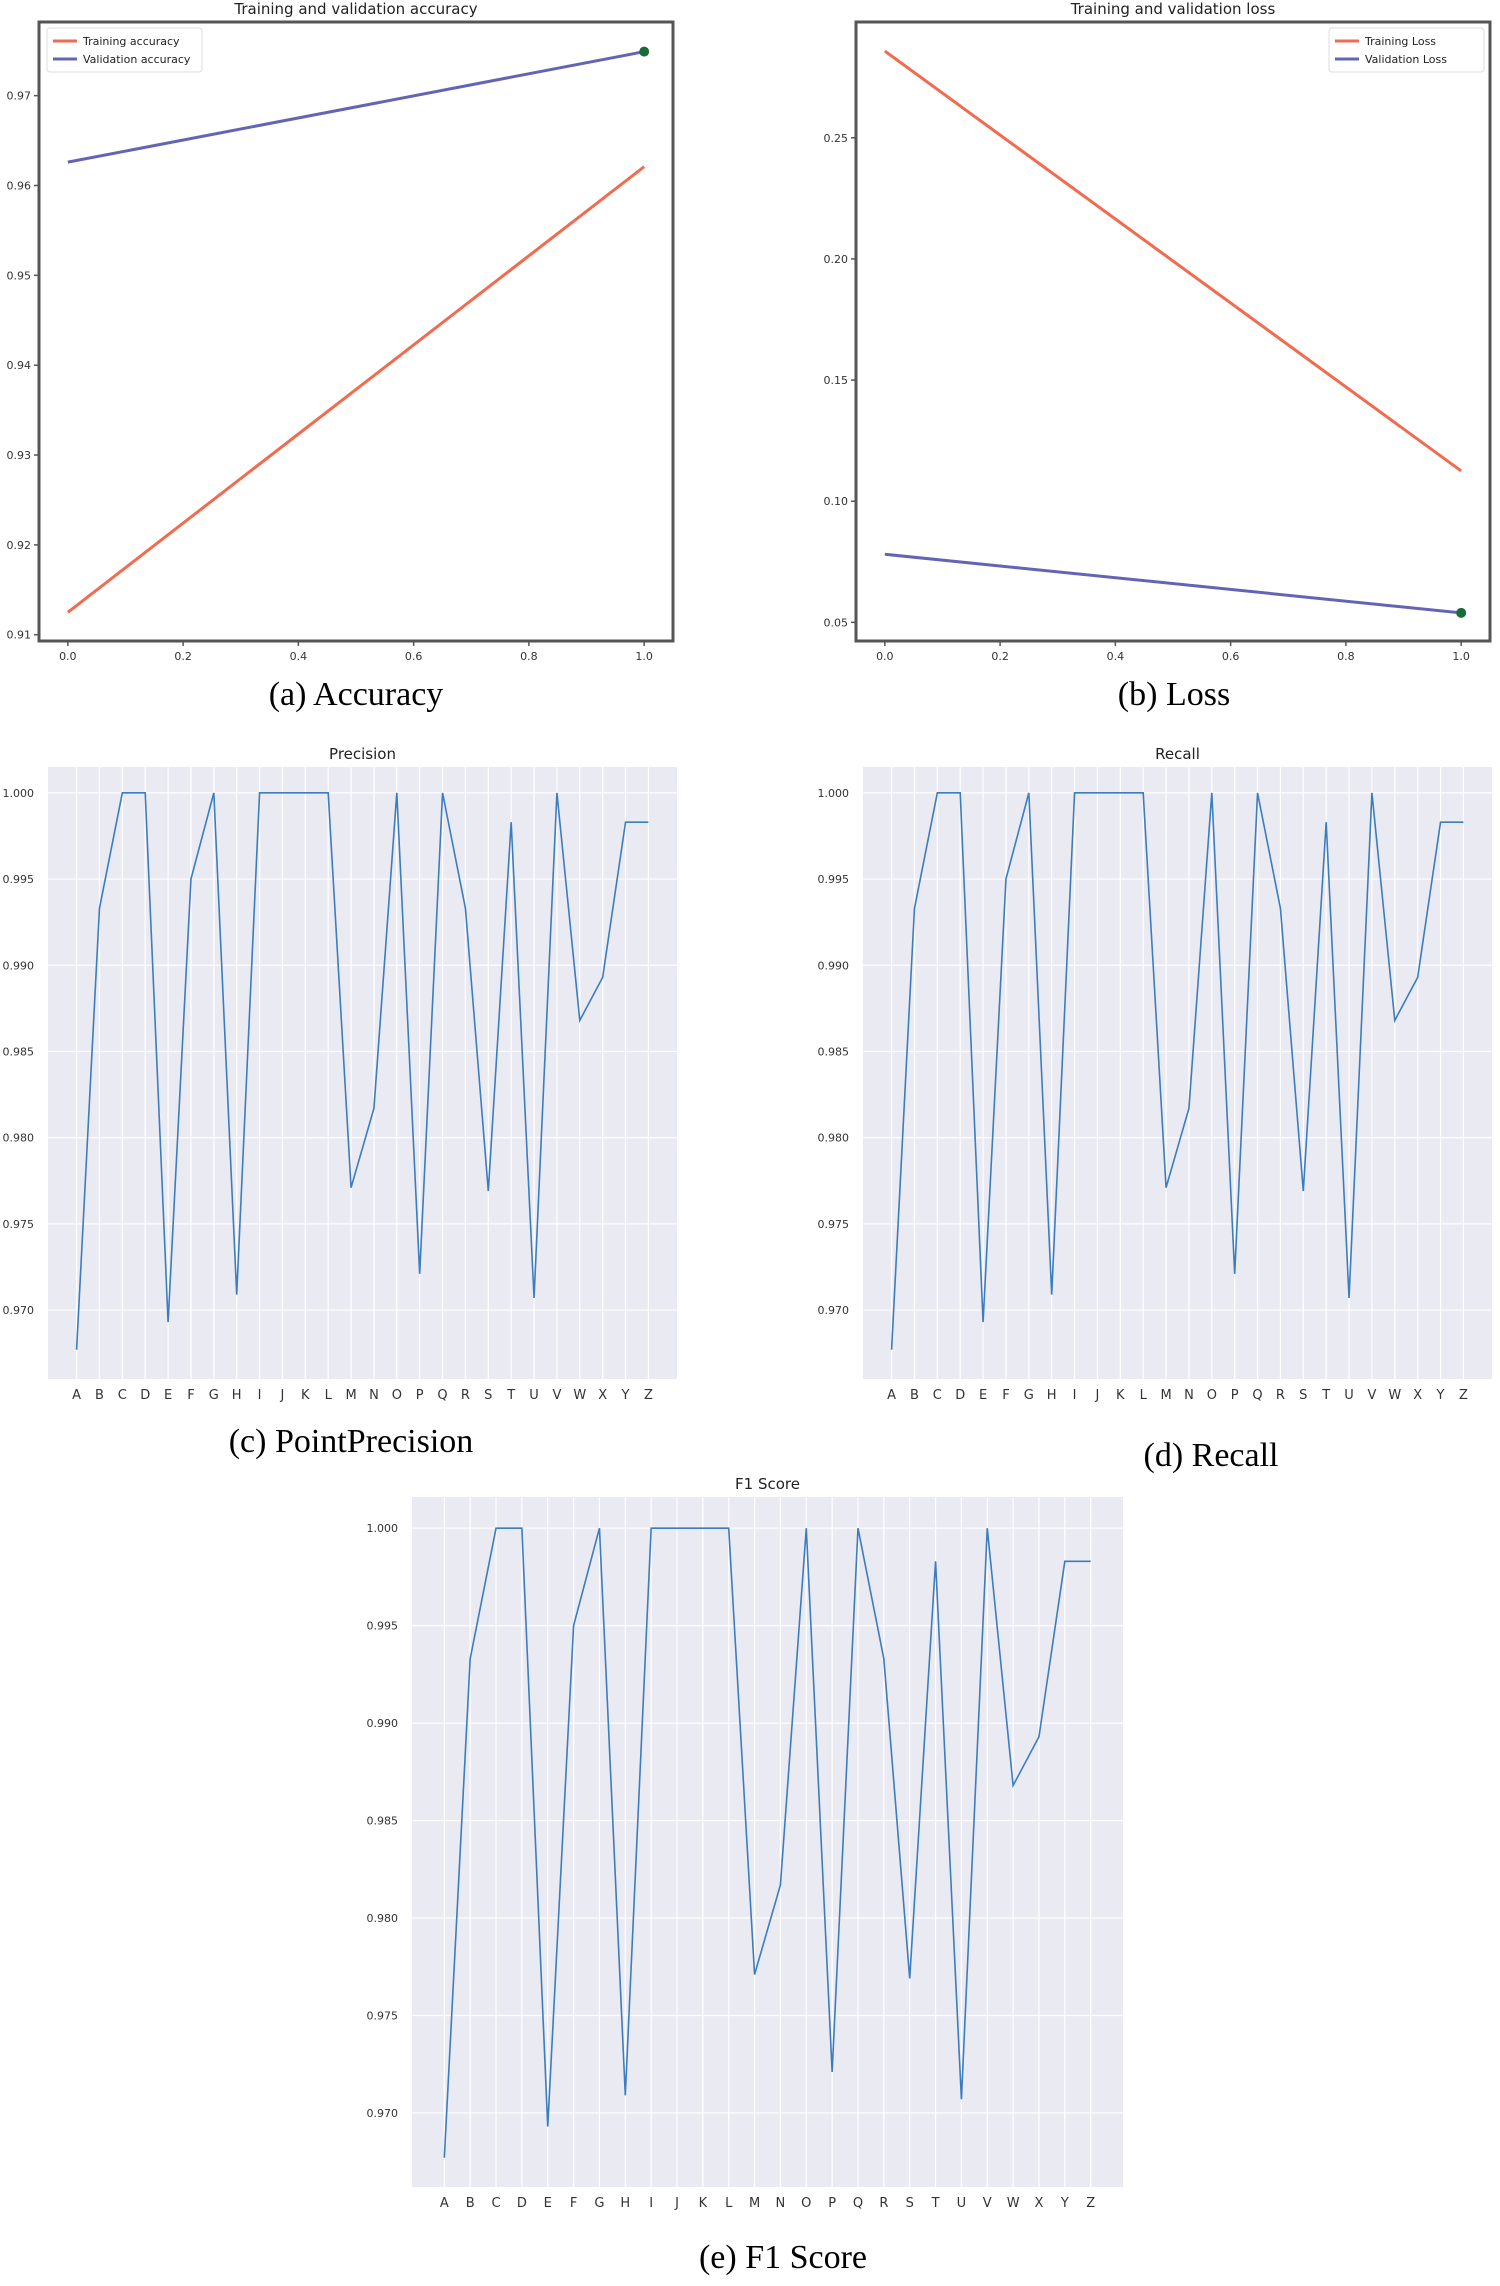 Image resolution: width=1500 pixels, height=2286 pixels. Describe the element at coordinates (836, 501) in the screenshot. I see `y-tick-label: 0.10` at that location.